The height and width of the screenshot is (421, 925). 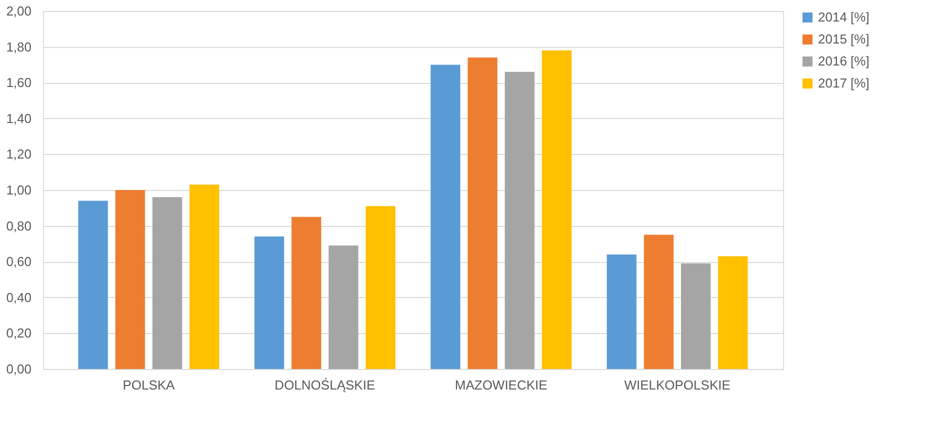 I want to click on y-tick-label: 0,20, so click(x=19, y=333).